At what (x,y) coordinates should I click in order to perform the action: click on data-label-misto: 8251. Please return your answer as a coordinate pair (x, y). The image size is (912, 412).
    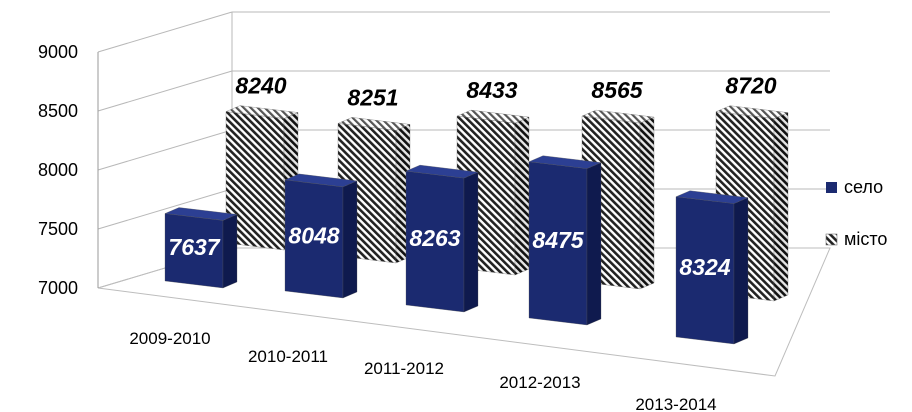
    Looking at the image, I should click on (372, 97).